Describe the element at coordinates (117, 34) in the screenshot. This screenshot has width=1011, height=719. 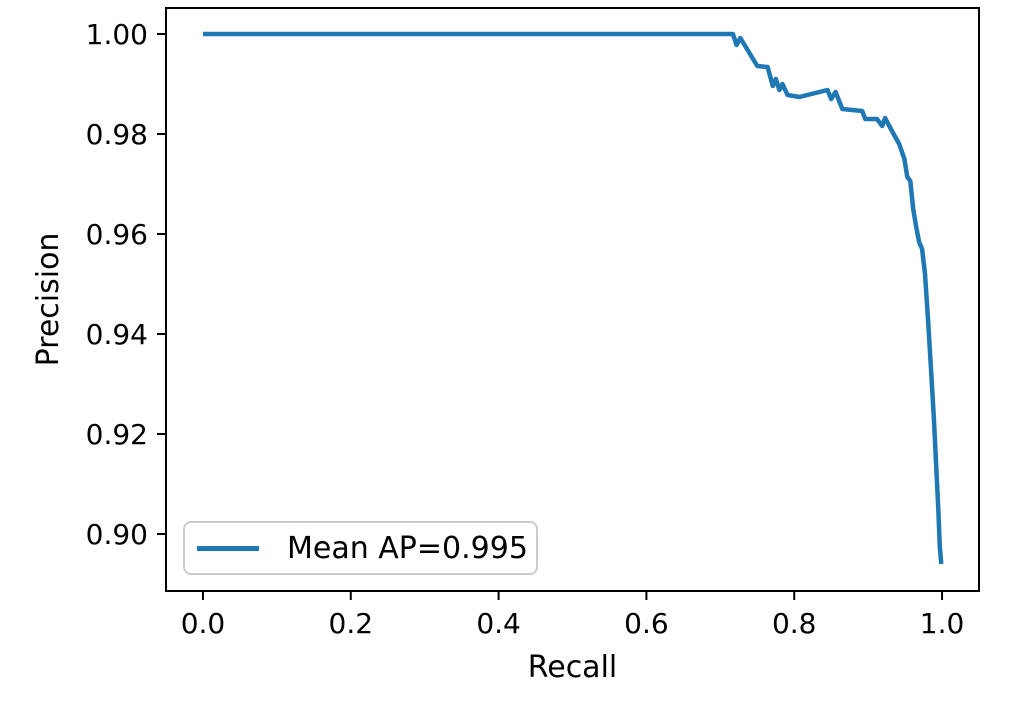
I see `y-tick-label: 1.00` at that location.